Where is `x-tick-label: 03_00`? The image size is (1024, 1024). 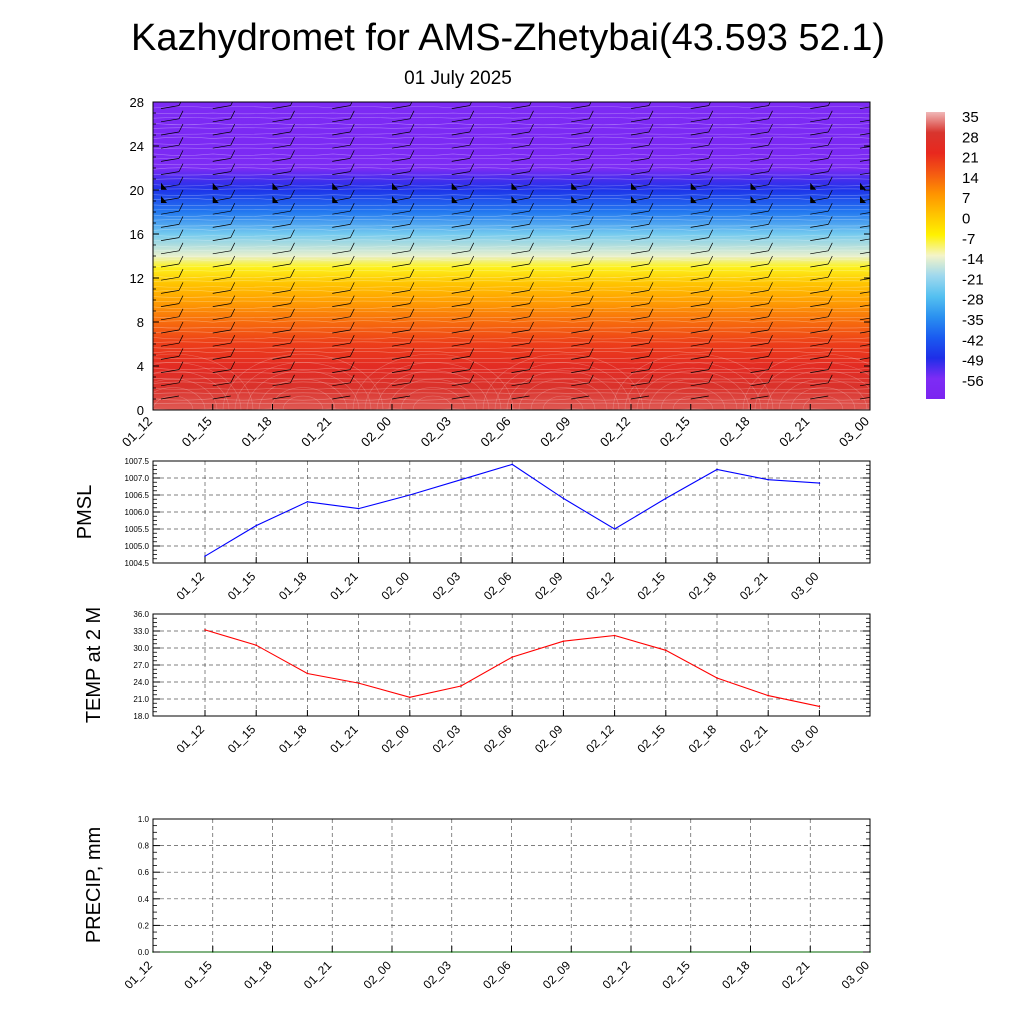 x-tick-label: 03_00 is located at coordinates (856, 975).